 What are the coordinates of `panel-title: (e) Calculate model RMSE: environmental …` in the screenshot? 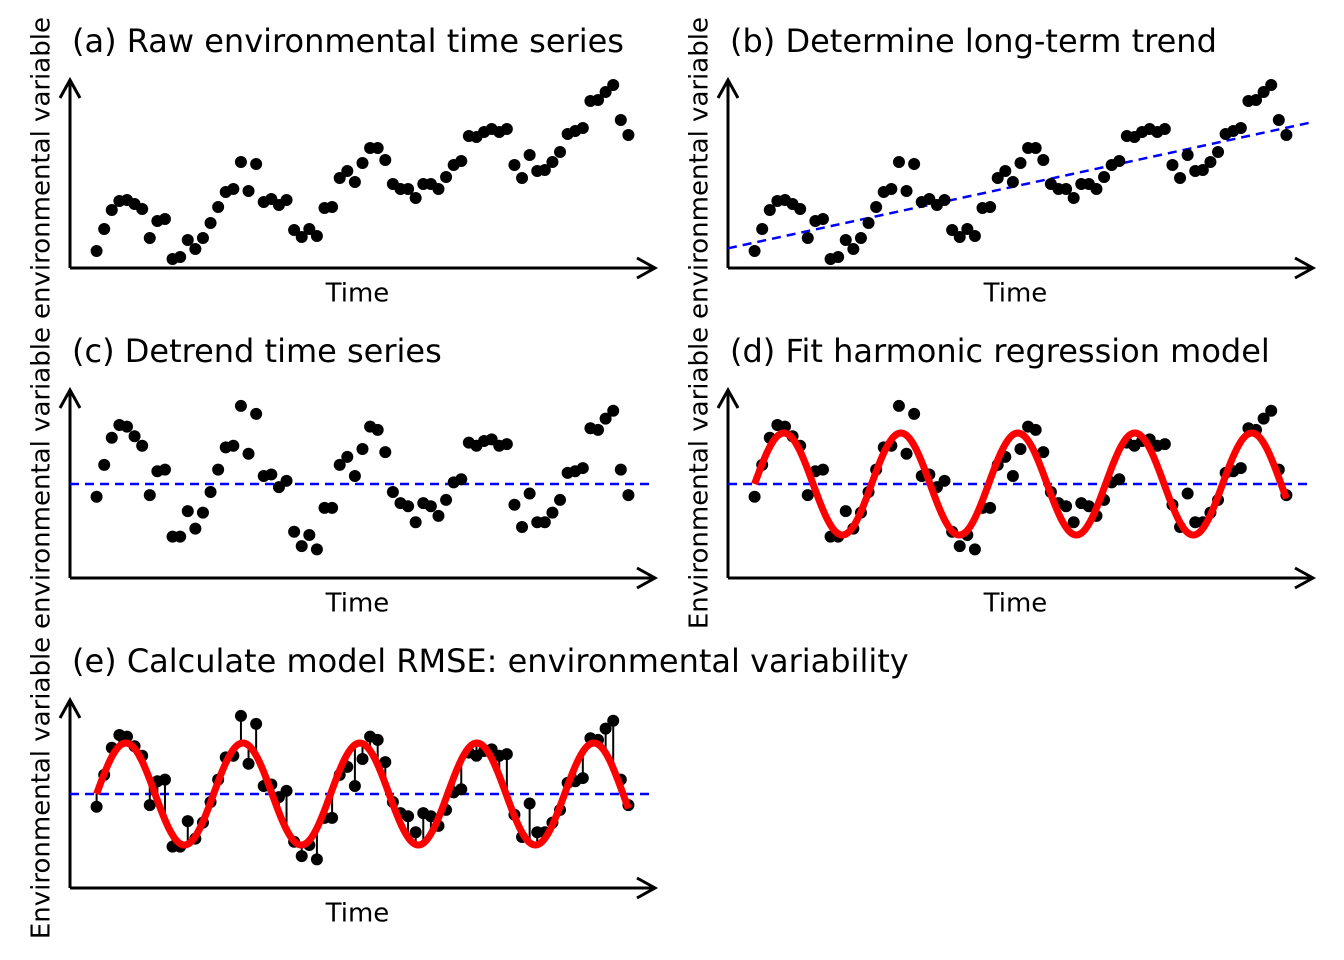 It's located at (490, 661).